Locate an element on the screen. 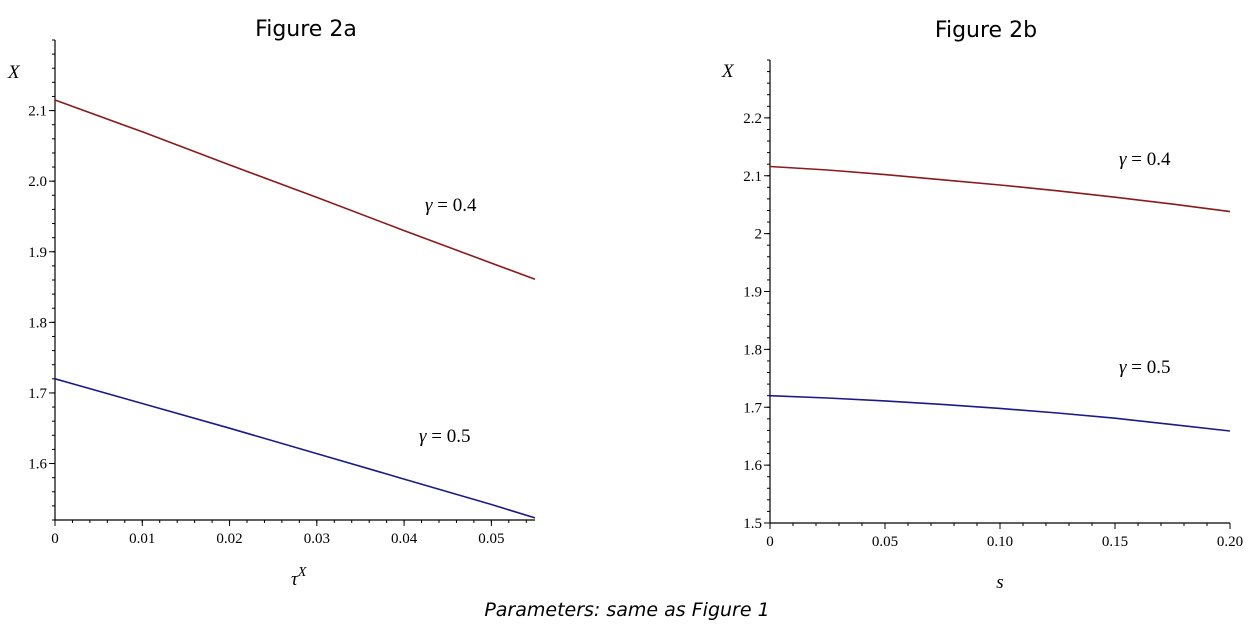 The image size is (1255, 624). x-tick-label: 0.03 is located at coordinates (317, 539).